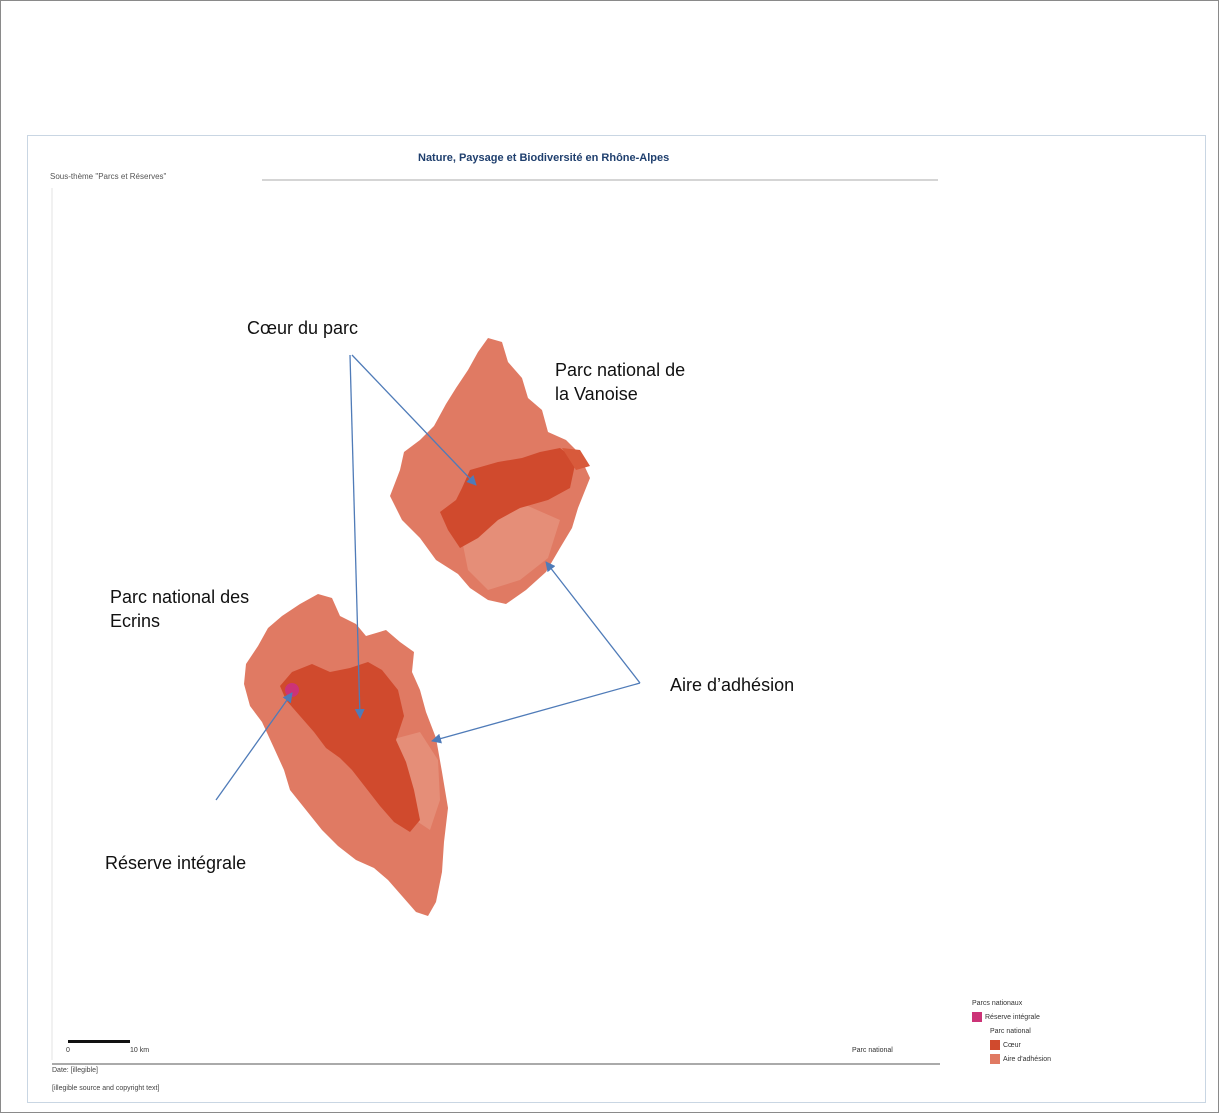 The image size is (1219, 1113). Describe the element at coordinates (140, 1050) in the screenshot. I see `scale-label-end: 10 km` at that location.